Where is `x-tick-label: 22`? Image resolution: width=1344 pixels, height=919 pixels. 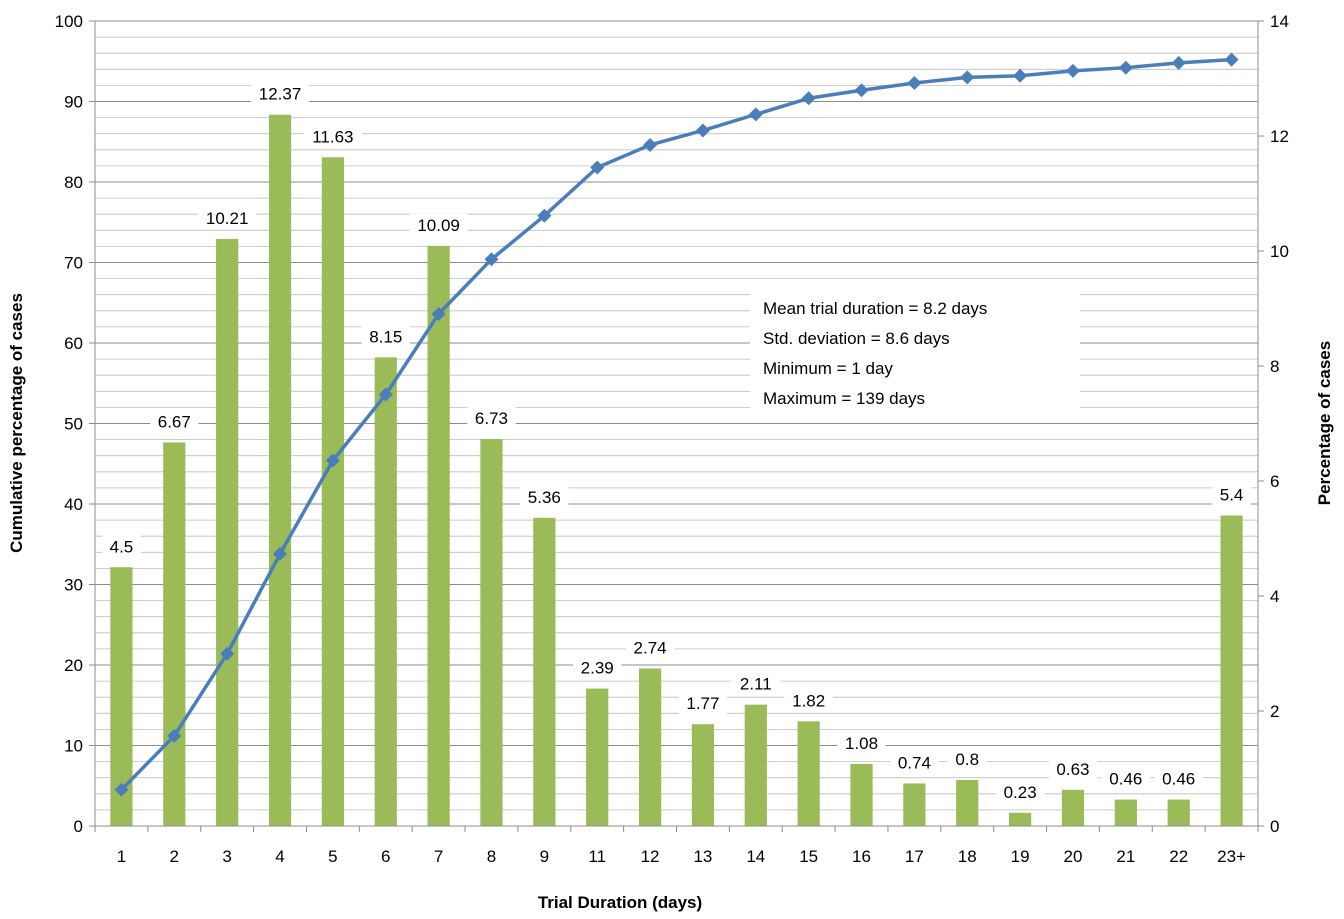
x-tick-label: 22 is located at coordinates (1178, 856).